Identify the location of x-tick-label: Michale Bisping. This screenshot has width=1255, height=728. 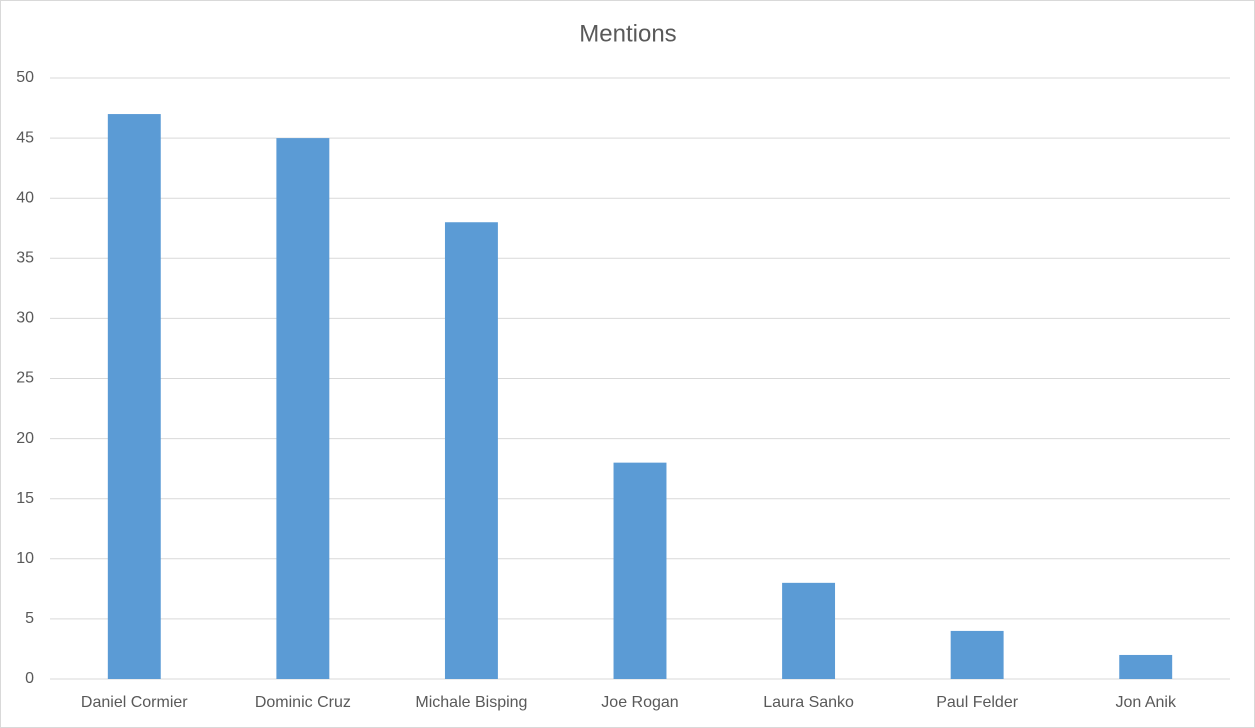
(471, 702).